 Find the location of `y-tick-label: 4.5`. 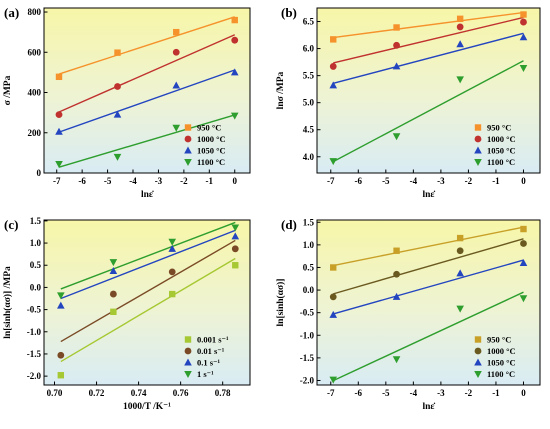

y-tick-label: 4.5 is located at coordinates (309, 130).